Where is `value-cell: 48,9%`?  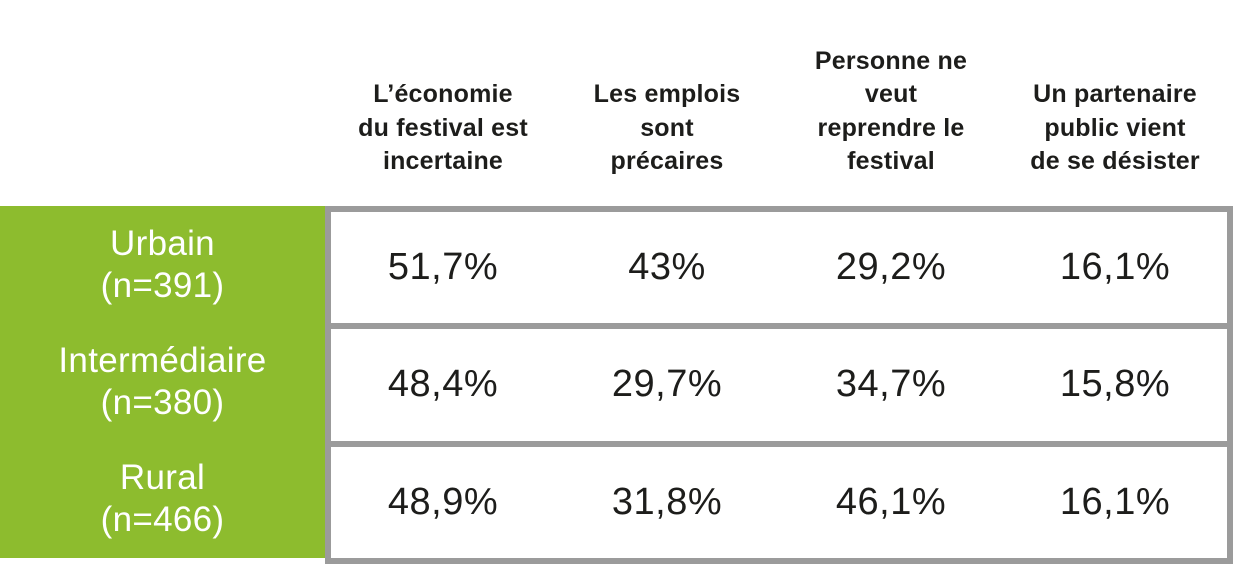 value-cell: 48,9% is located at coordinates (443, 501).